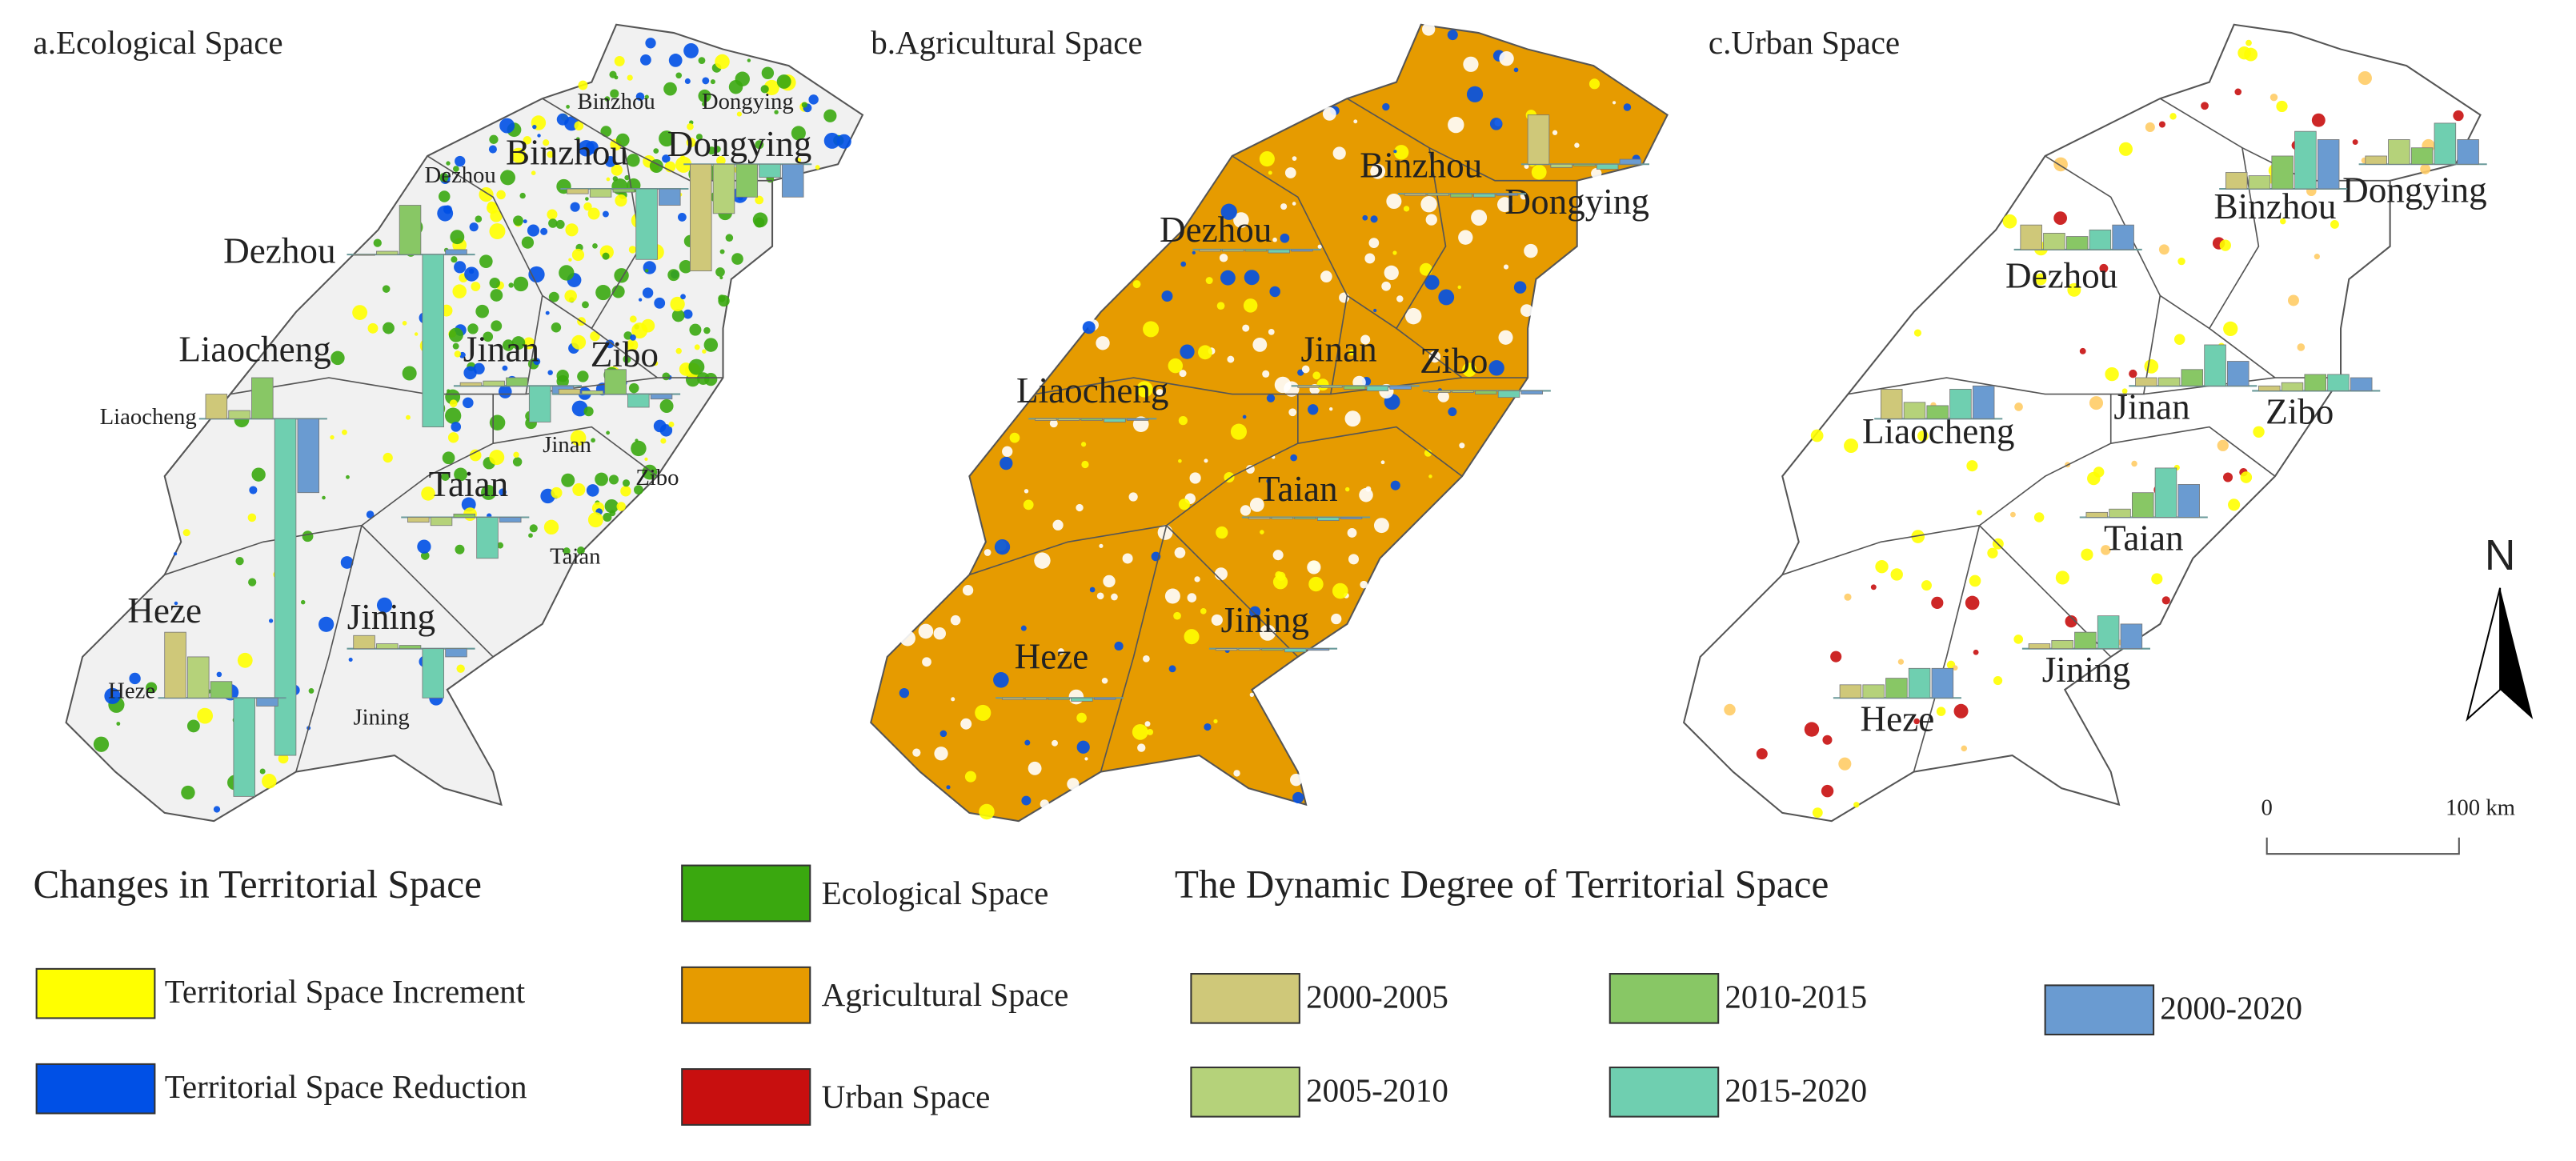 The width and height of the screenshot is (2576, 1161). I want to click on city-label: Dezhou, so click(2061, 275).